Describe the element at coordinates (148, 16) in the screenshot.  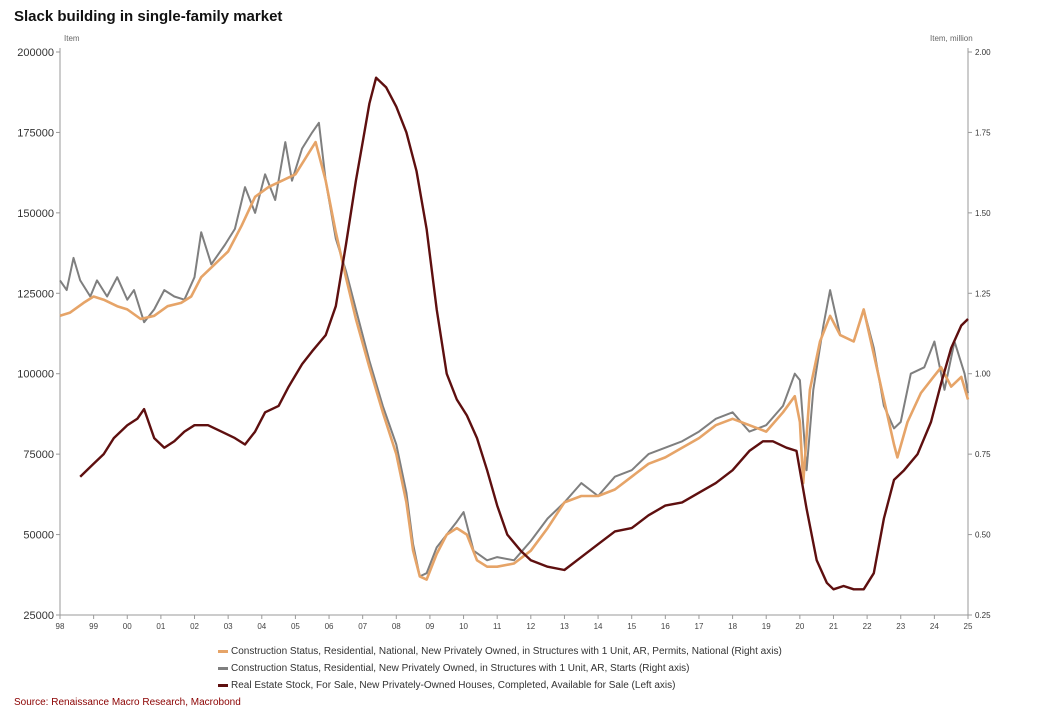
I see `chart-title: Slack building in single-family market` at that location.